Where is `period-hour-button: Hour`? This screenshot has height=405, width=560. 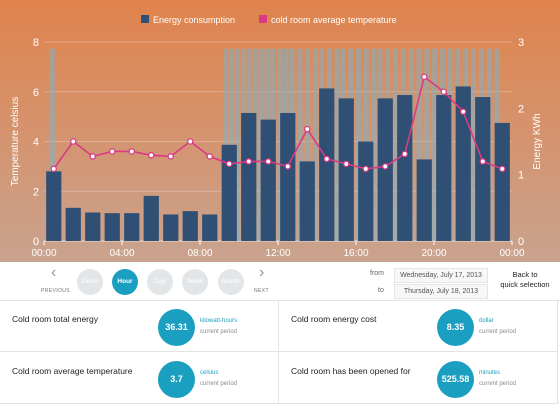
period-hour-button: Hour is located at coordinates (125, 282).